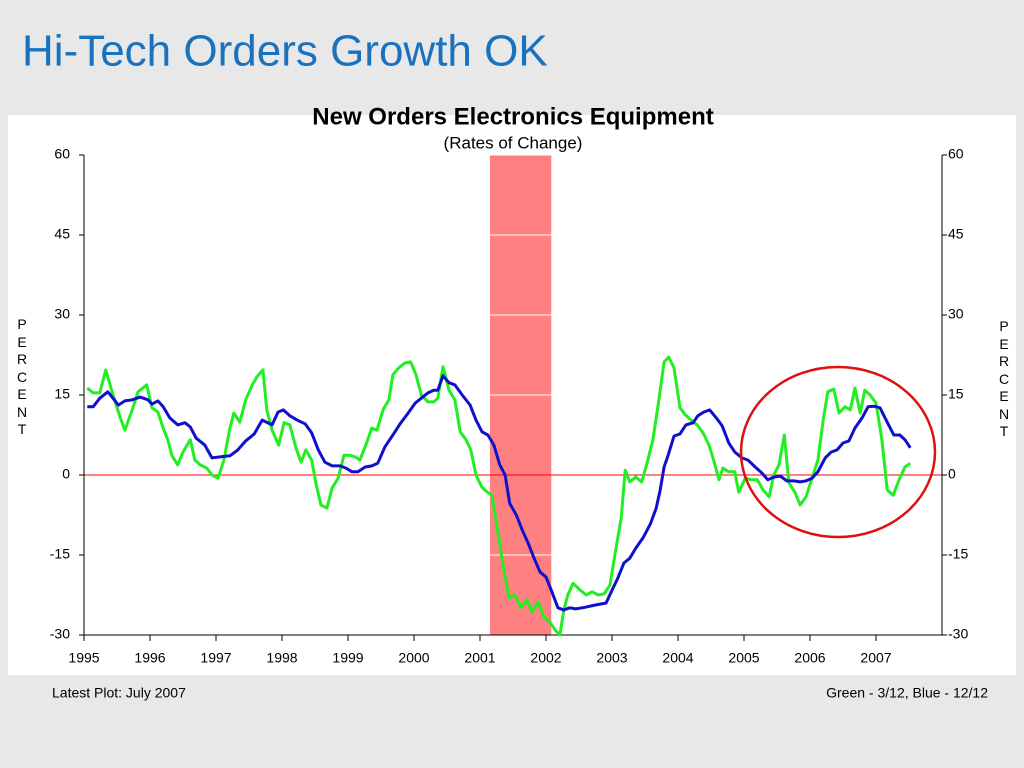  I want to click on y2-axis-label: PERCENT, so click(1004, 378).